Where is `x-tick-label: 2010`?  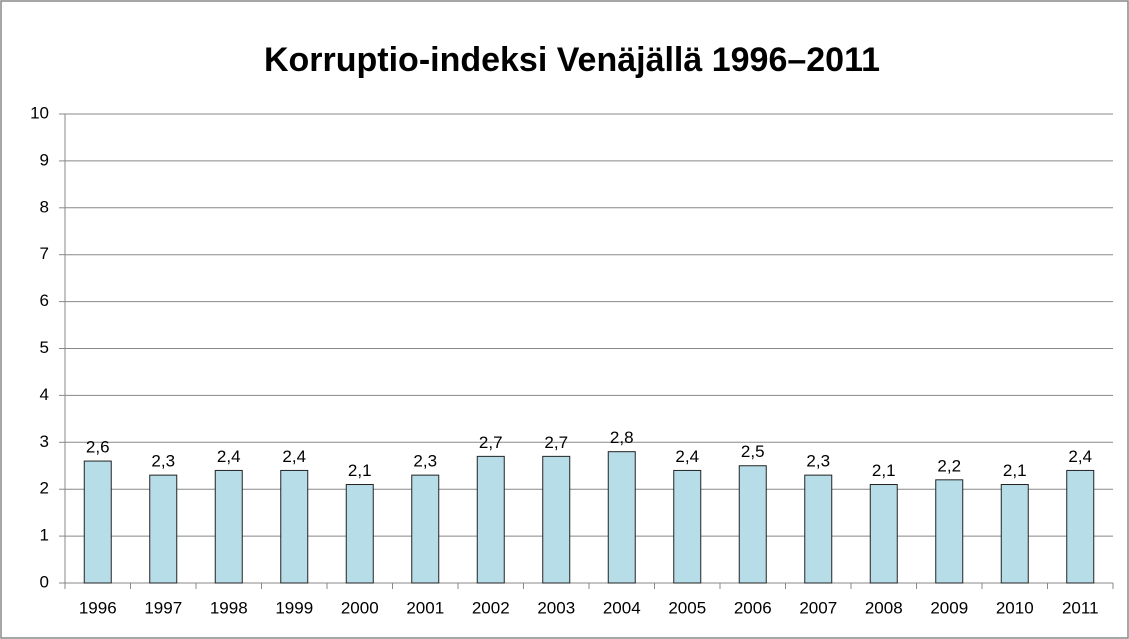 x-tick-label: 2010 is located at coordinates (1015, 607).